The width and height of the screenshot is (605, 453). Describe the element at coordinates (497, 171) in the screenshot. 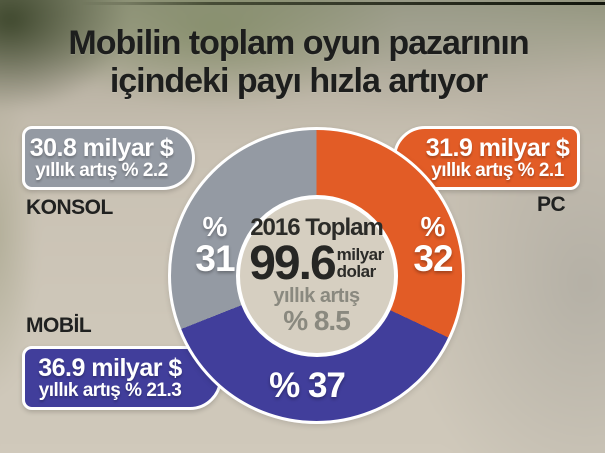

I see `pc-growth: yıllık artış % 2.1` at that location.